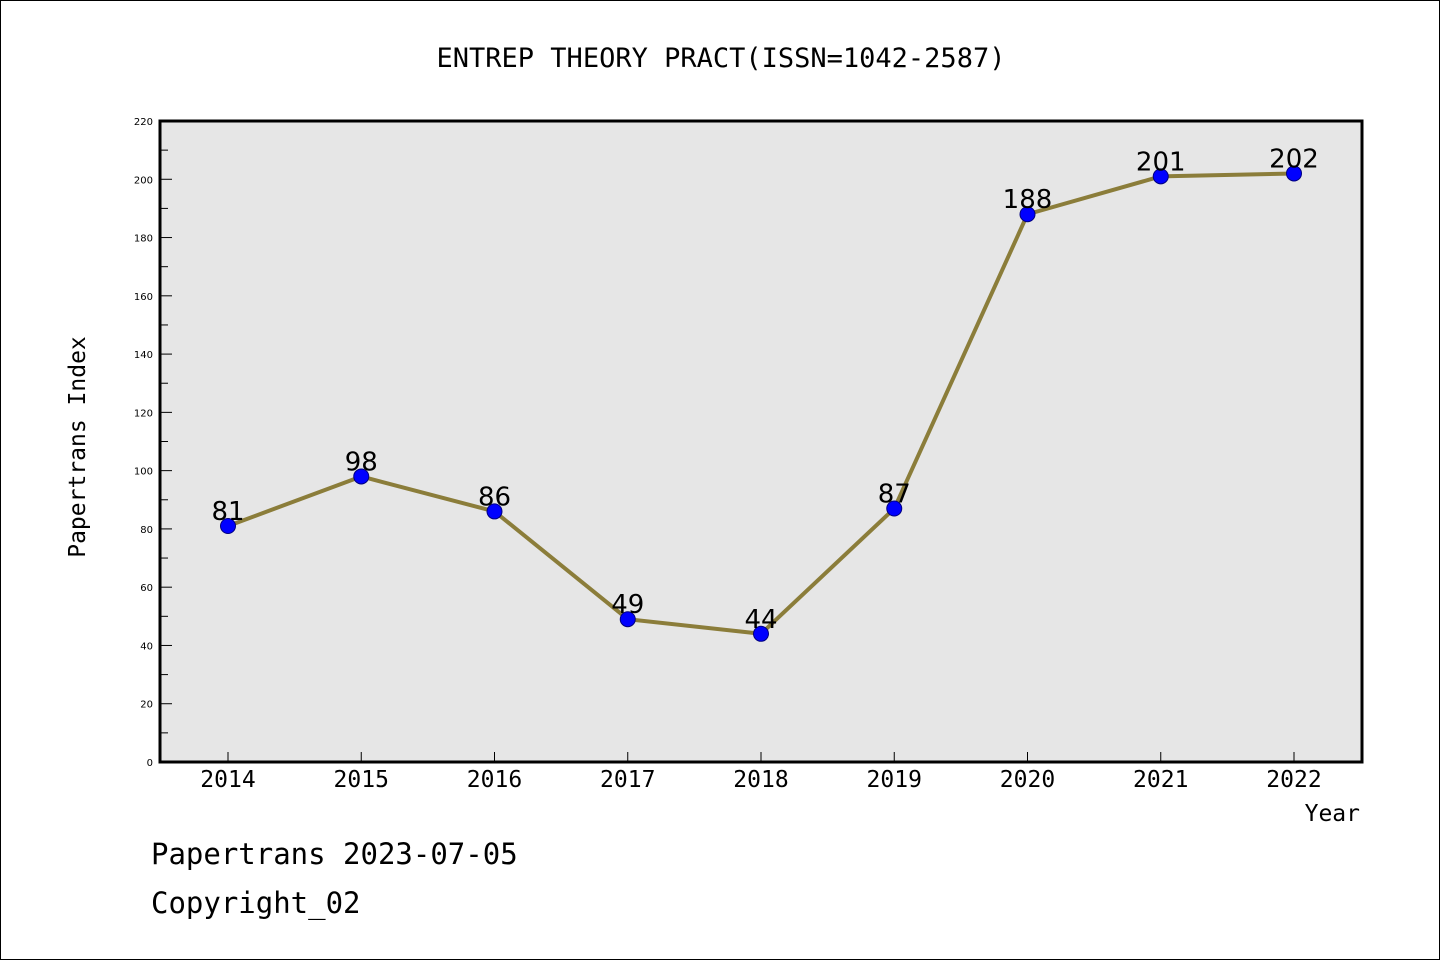 The image size is (1440, 960). Describe the element at coordinates (146, 705) in the screenshot. I see `y-tick-label: 20` at that location.